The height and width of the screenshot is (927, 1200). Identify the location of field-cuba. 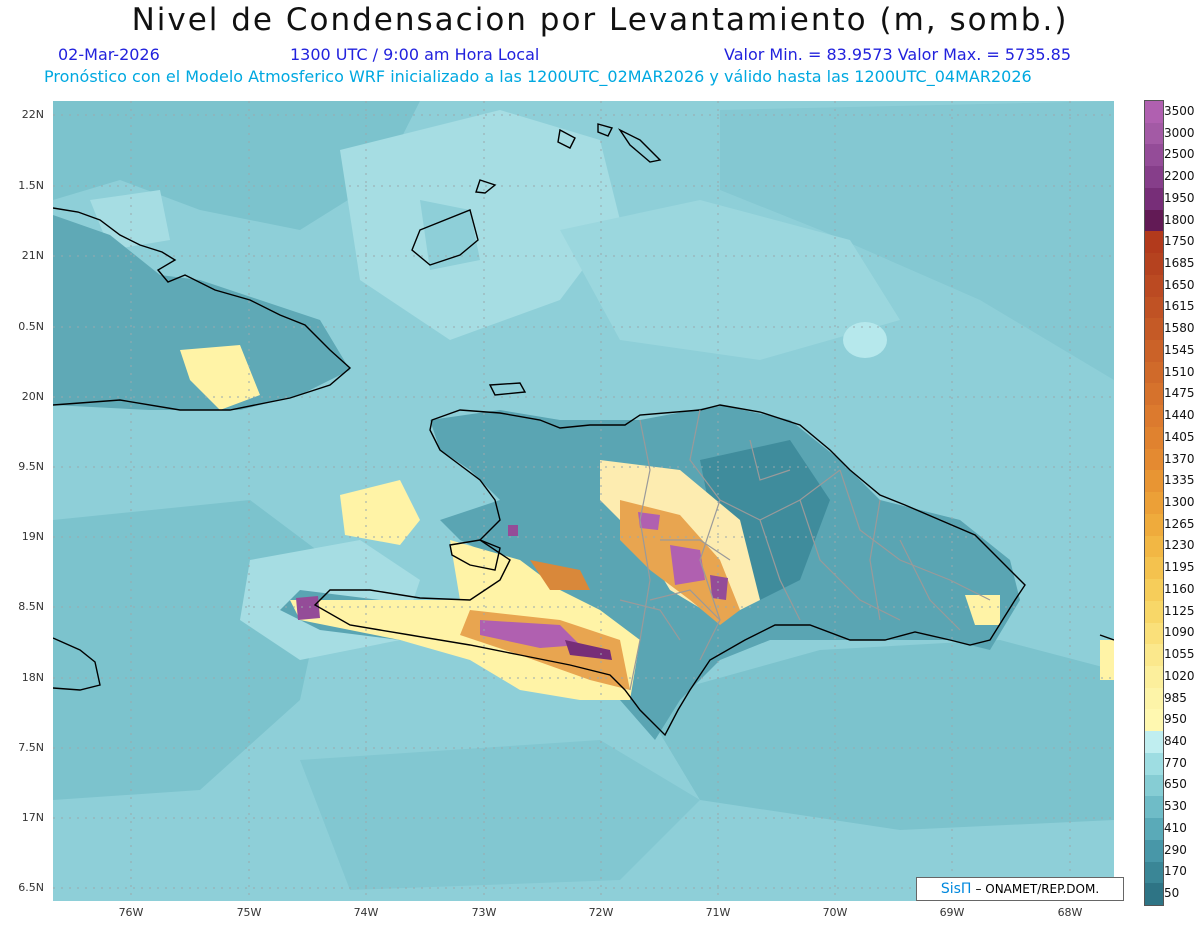
(201, 312).